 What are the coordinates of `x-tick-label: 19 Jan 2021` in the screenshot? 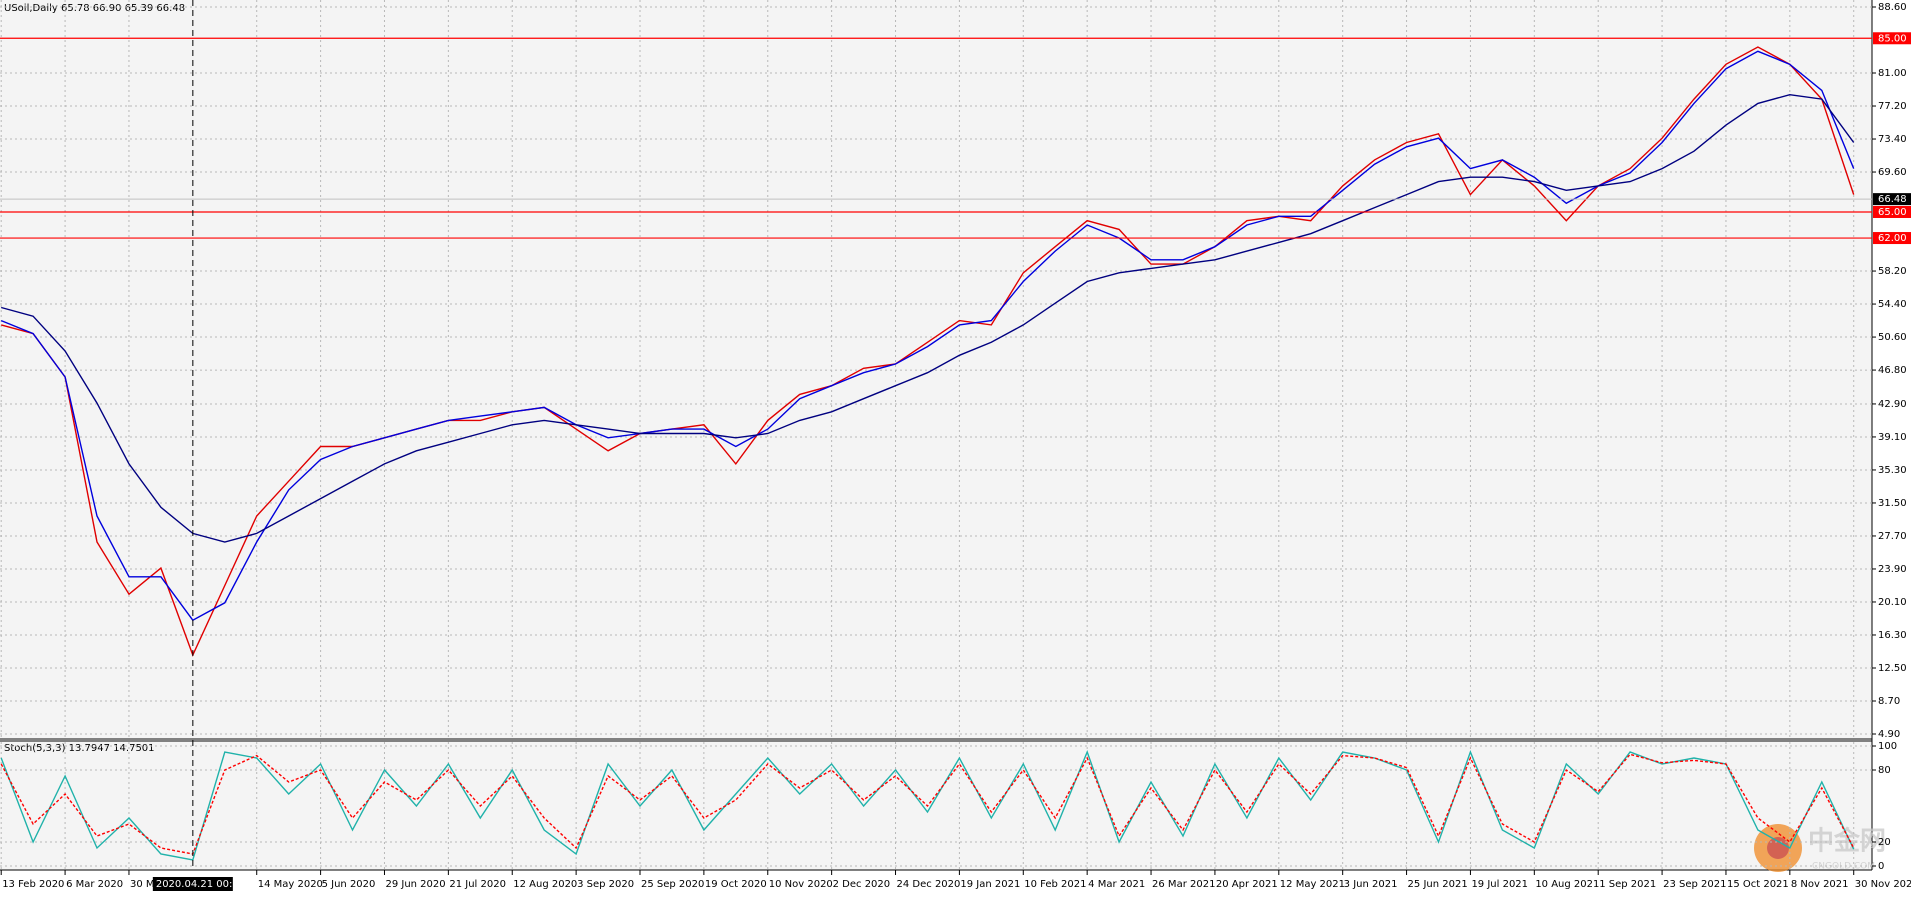 It's located at (990, 884).